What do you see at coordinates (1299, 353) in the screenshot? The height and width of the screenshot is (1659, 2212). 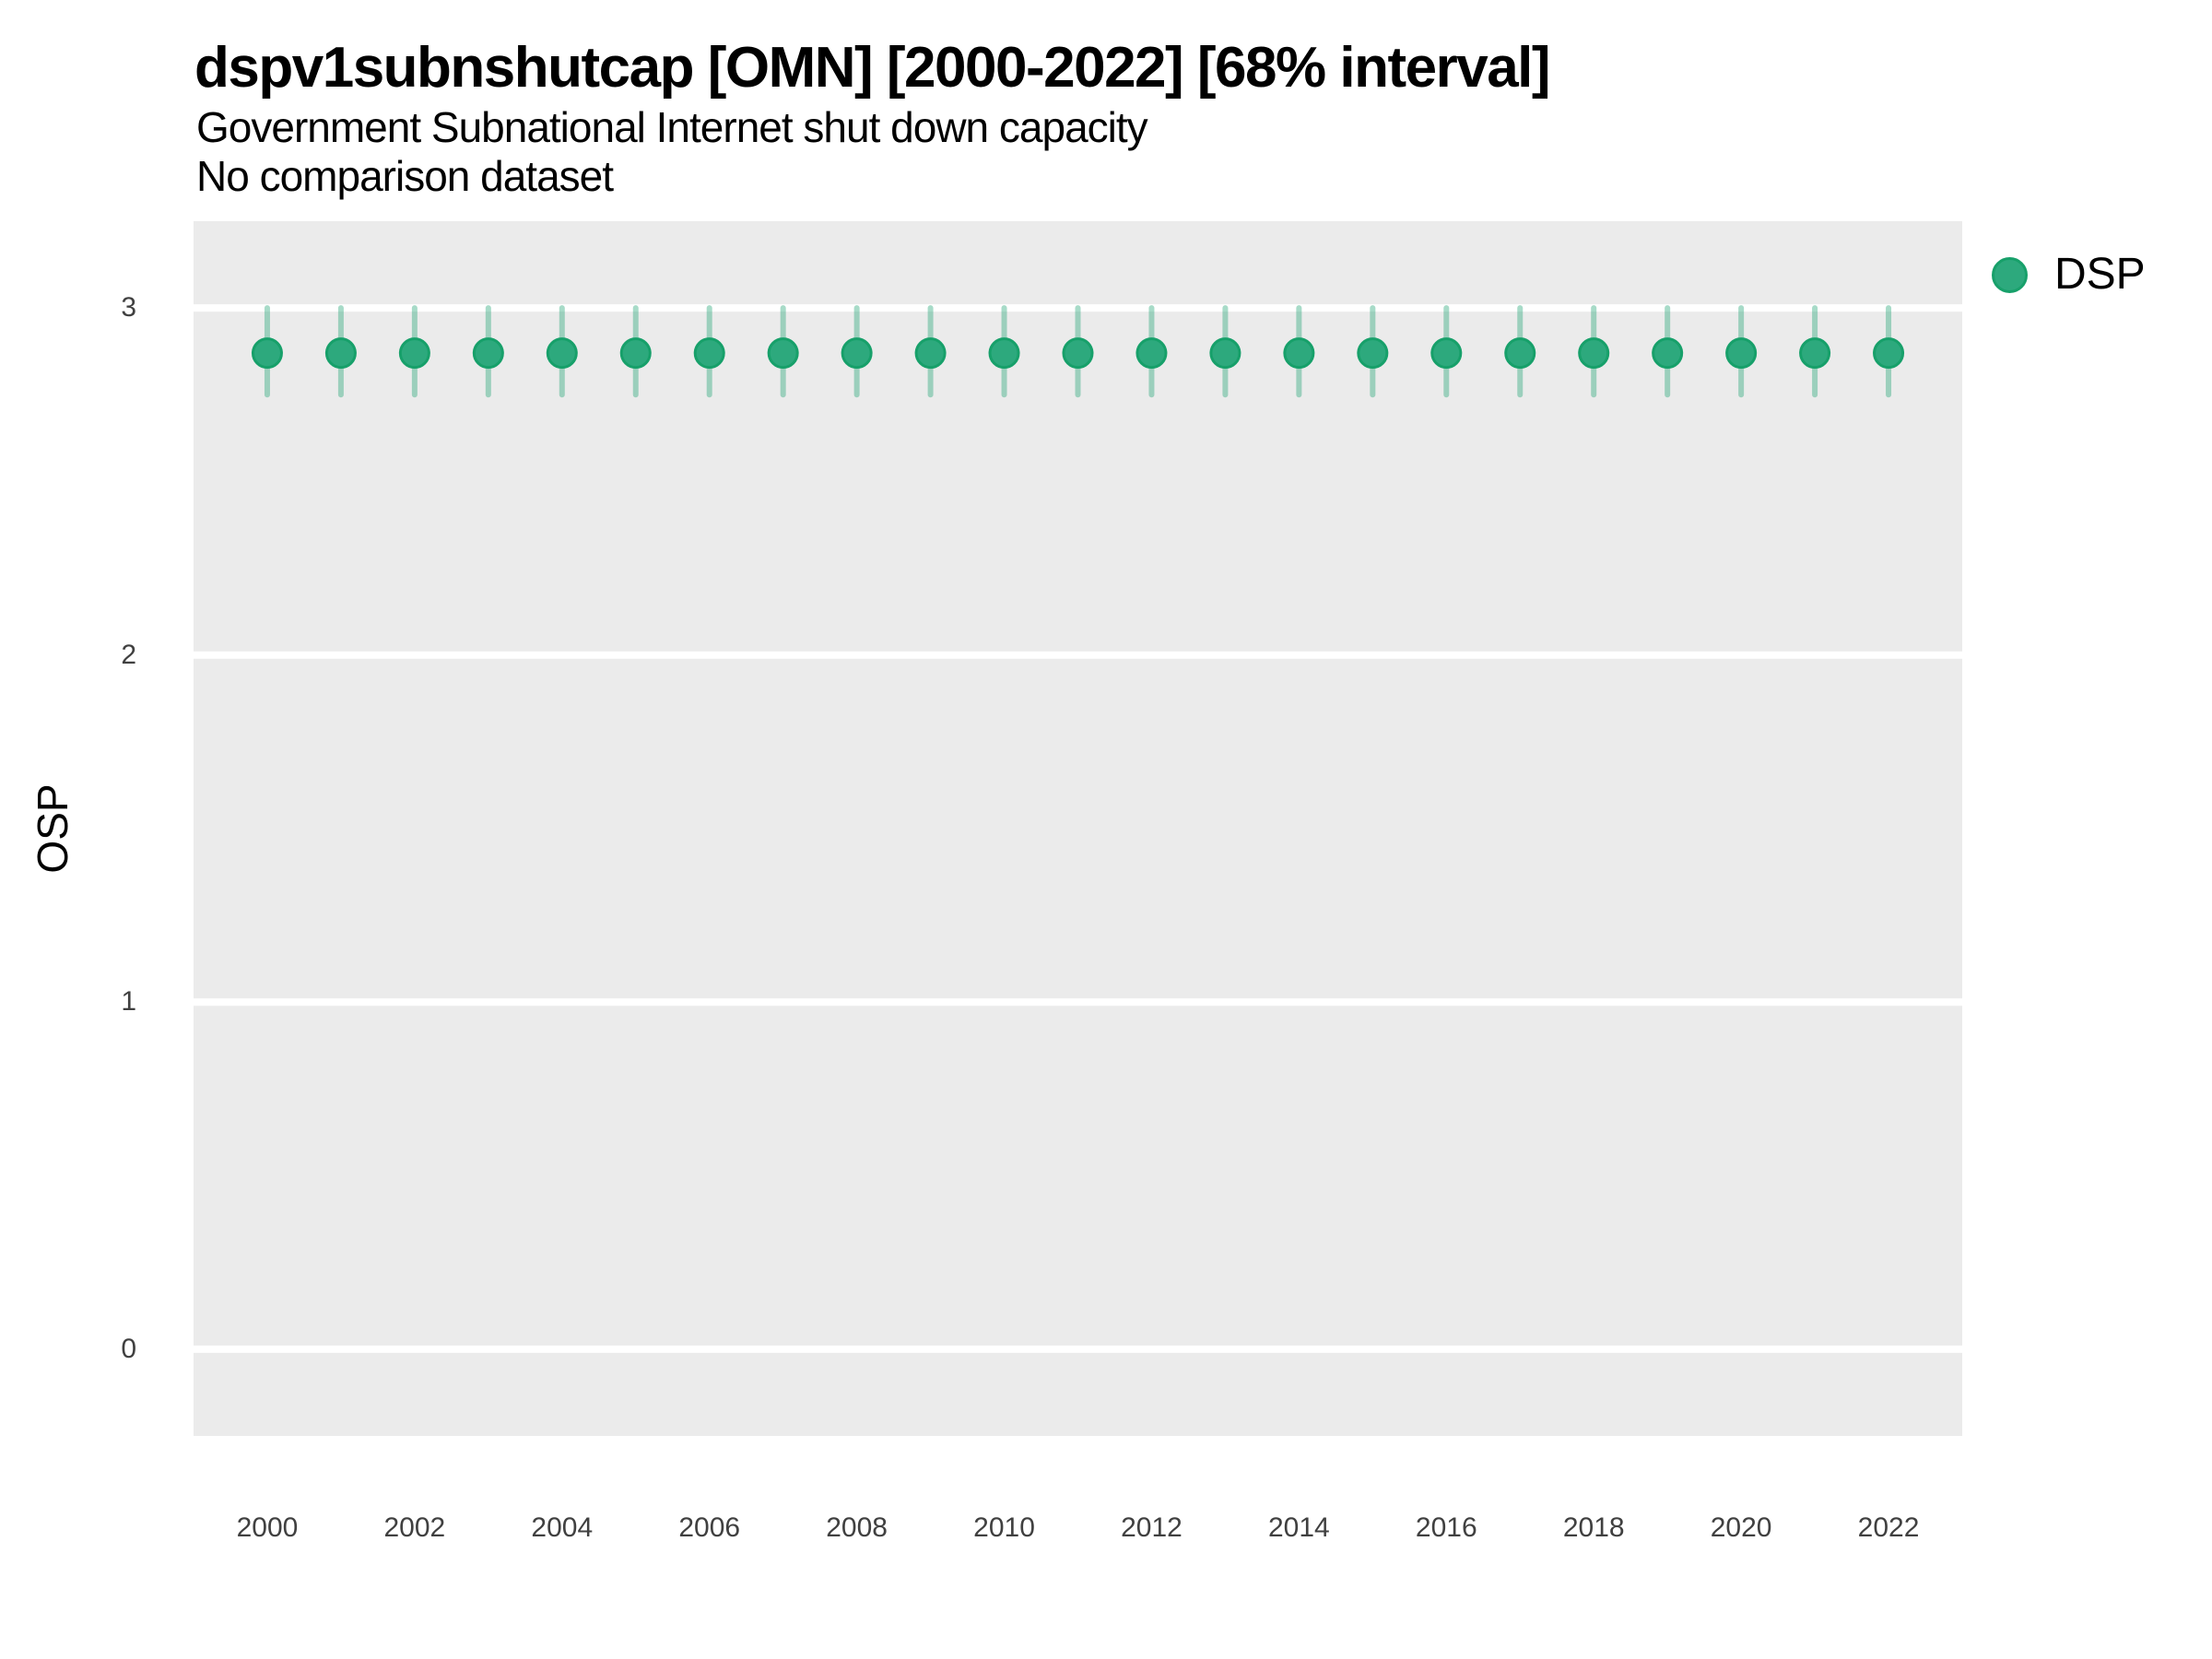 I see `data-point-2014` at bounding box center [1299, 353].